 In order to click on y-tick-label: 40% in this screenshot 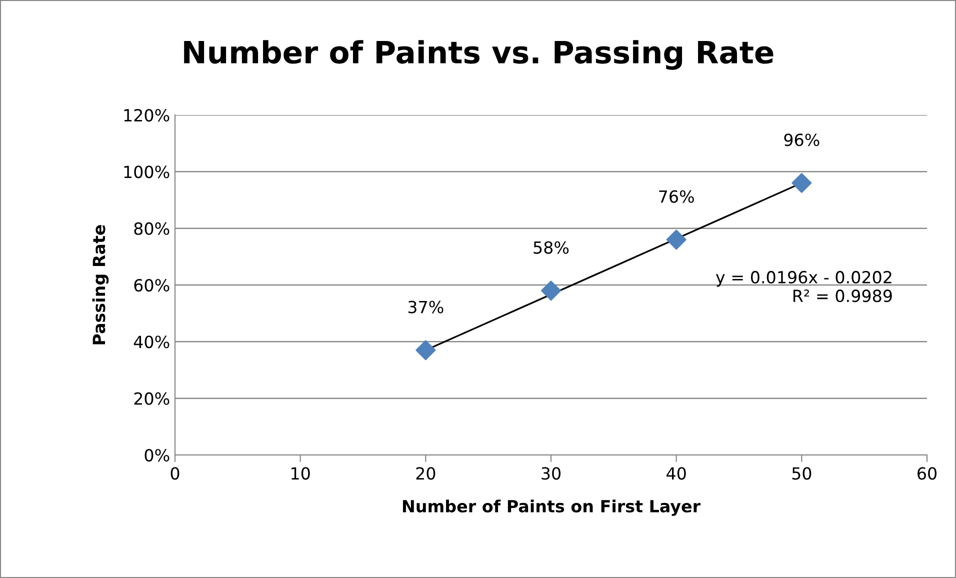, I will do `click(152, 342)`.